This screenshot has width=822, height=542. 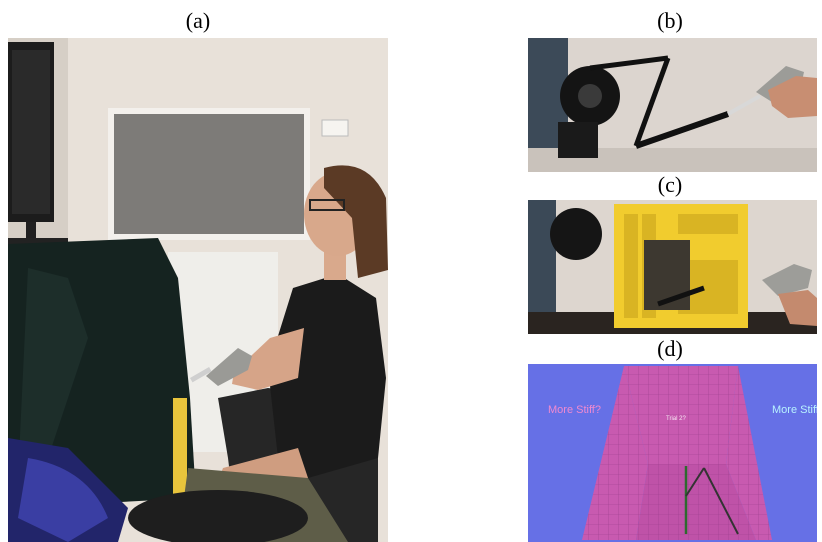 I want to click on photo-device-in-cage, so click(x=672, y=267).